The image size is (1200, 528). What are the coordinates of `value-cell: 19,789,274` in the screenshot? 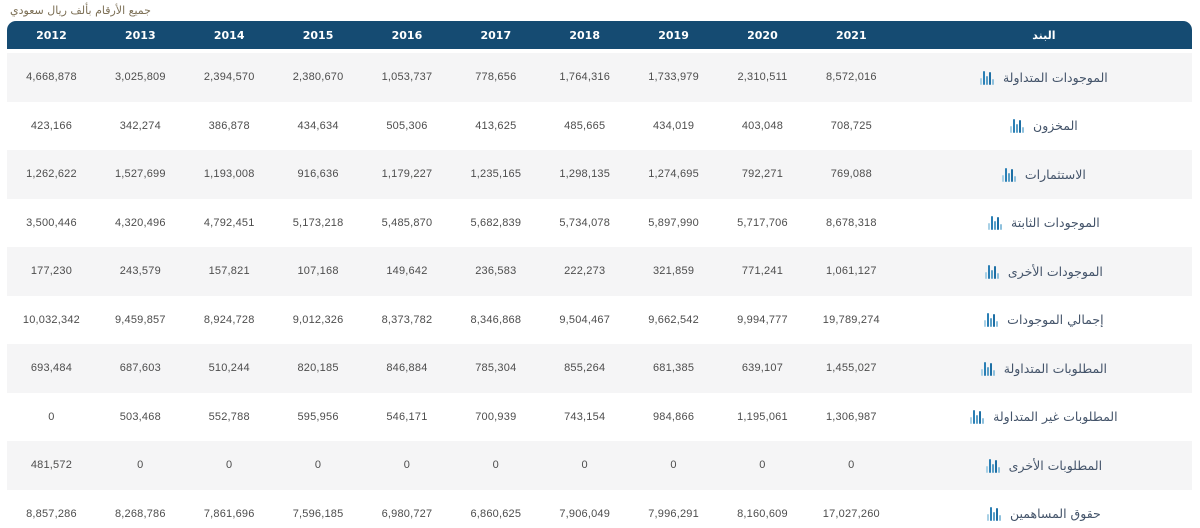 It's located at (851, 319).